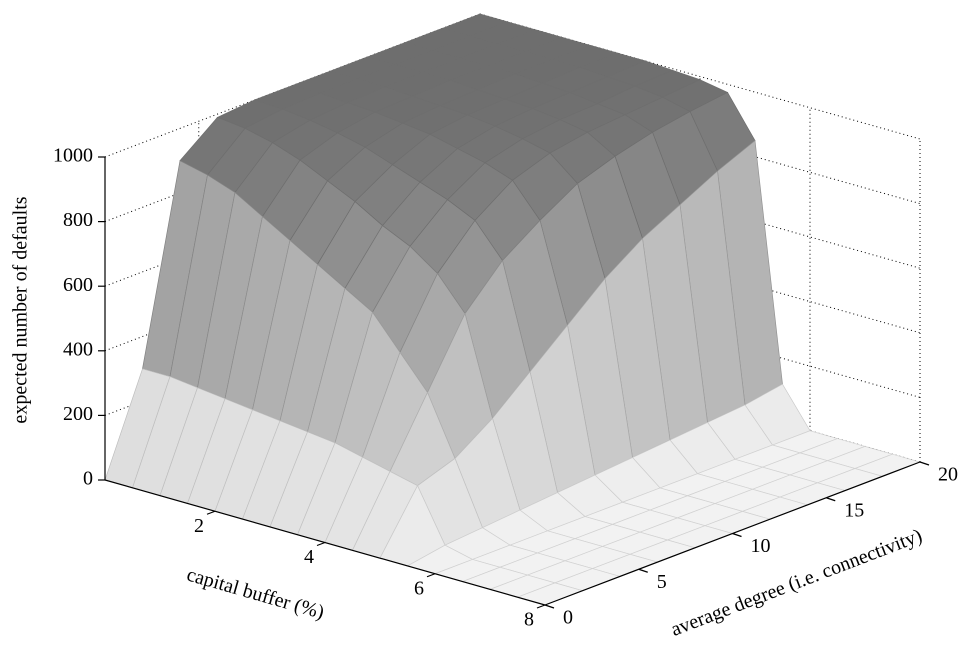  I want to click on z-axis-label: expected number of defaults, so click(21, 309).